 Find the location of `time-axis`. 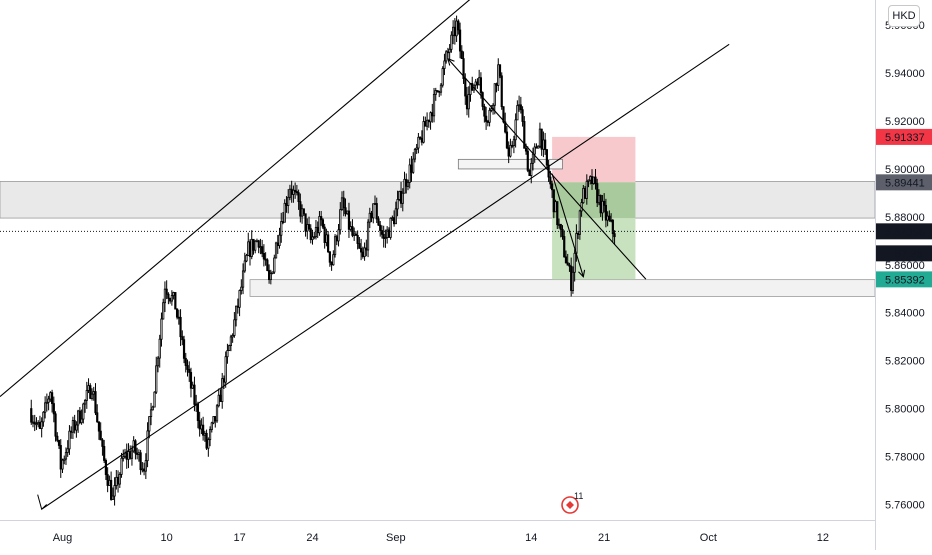

time-axis is located at coordinates (437, 535).